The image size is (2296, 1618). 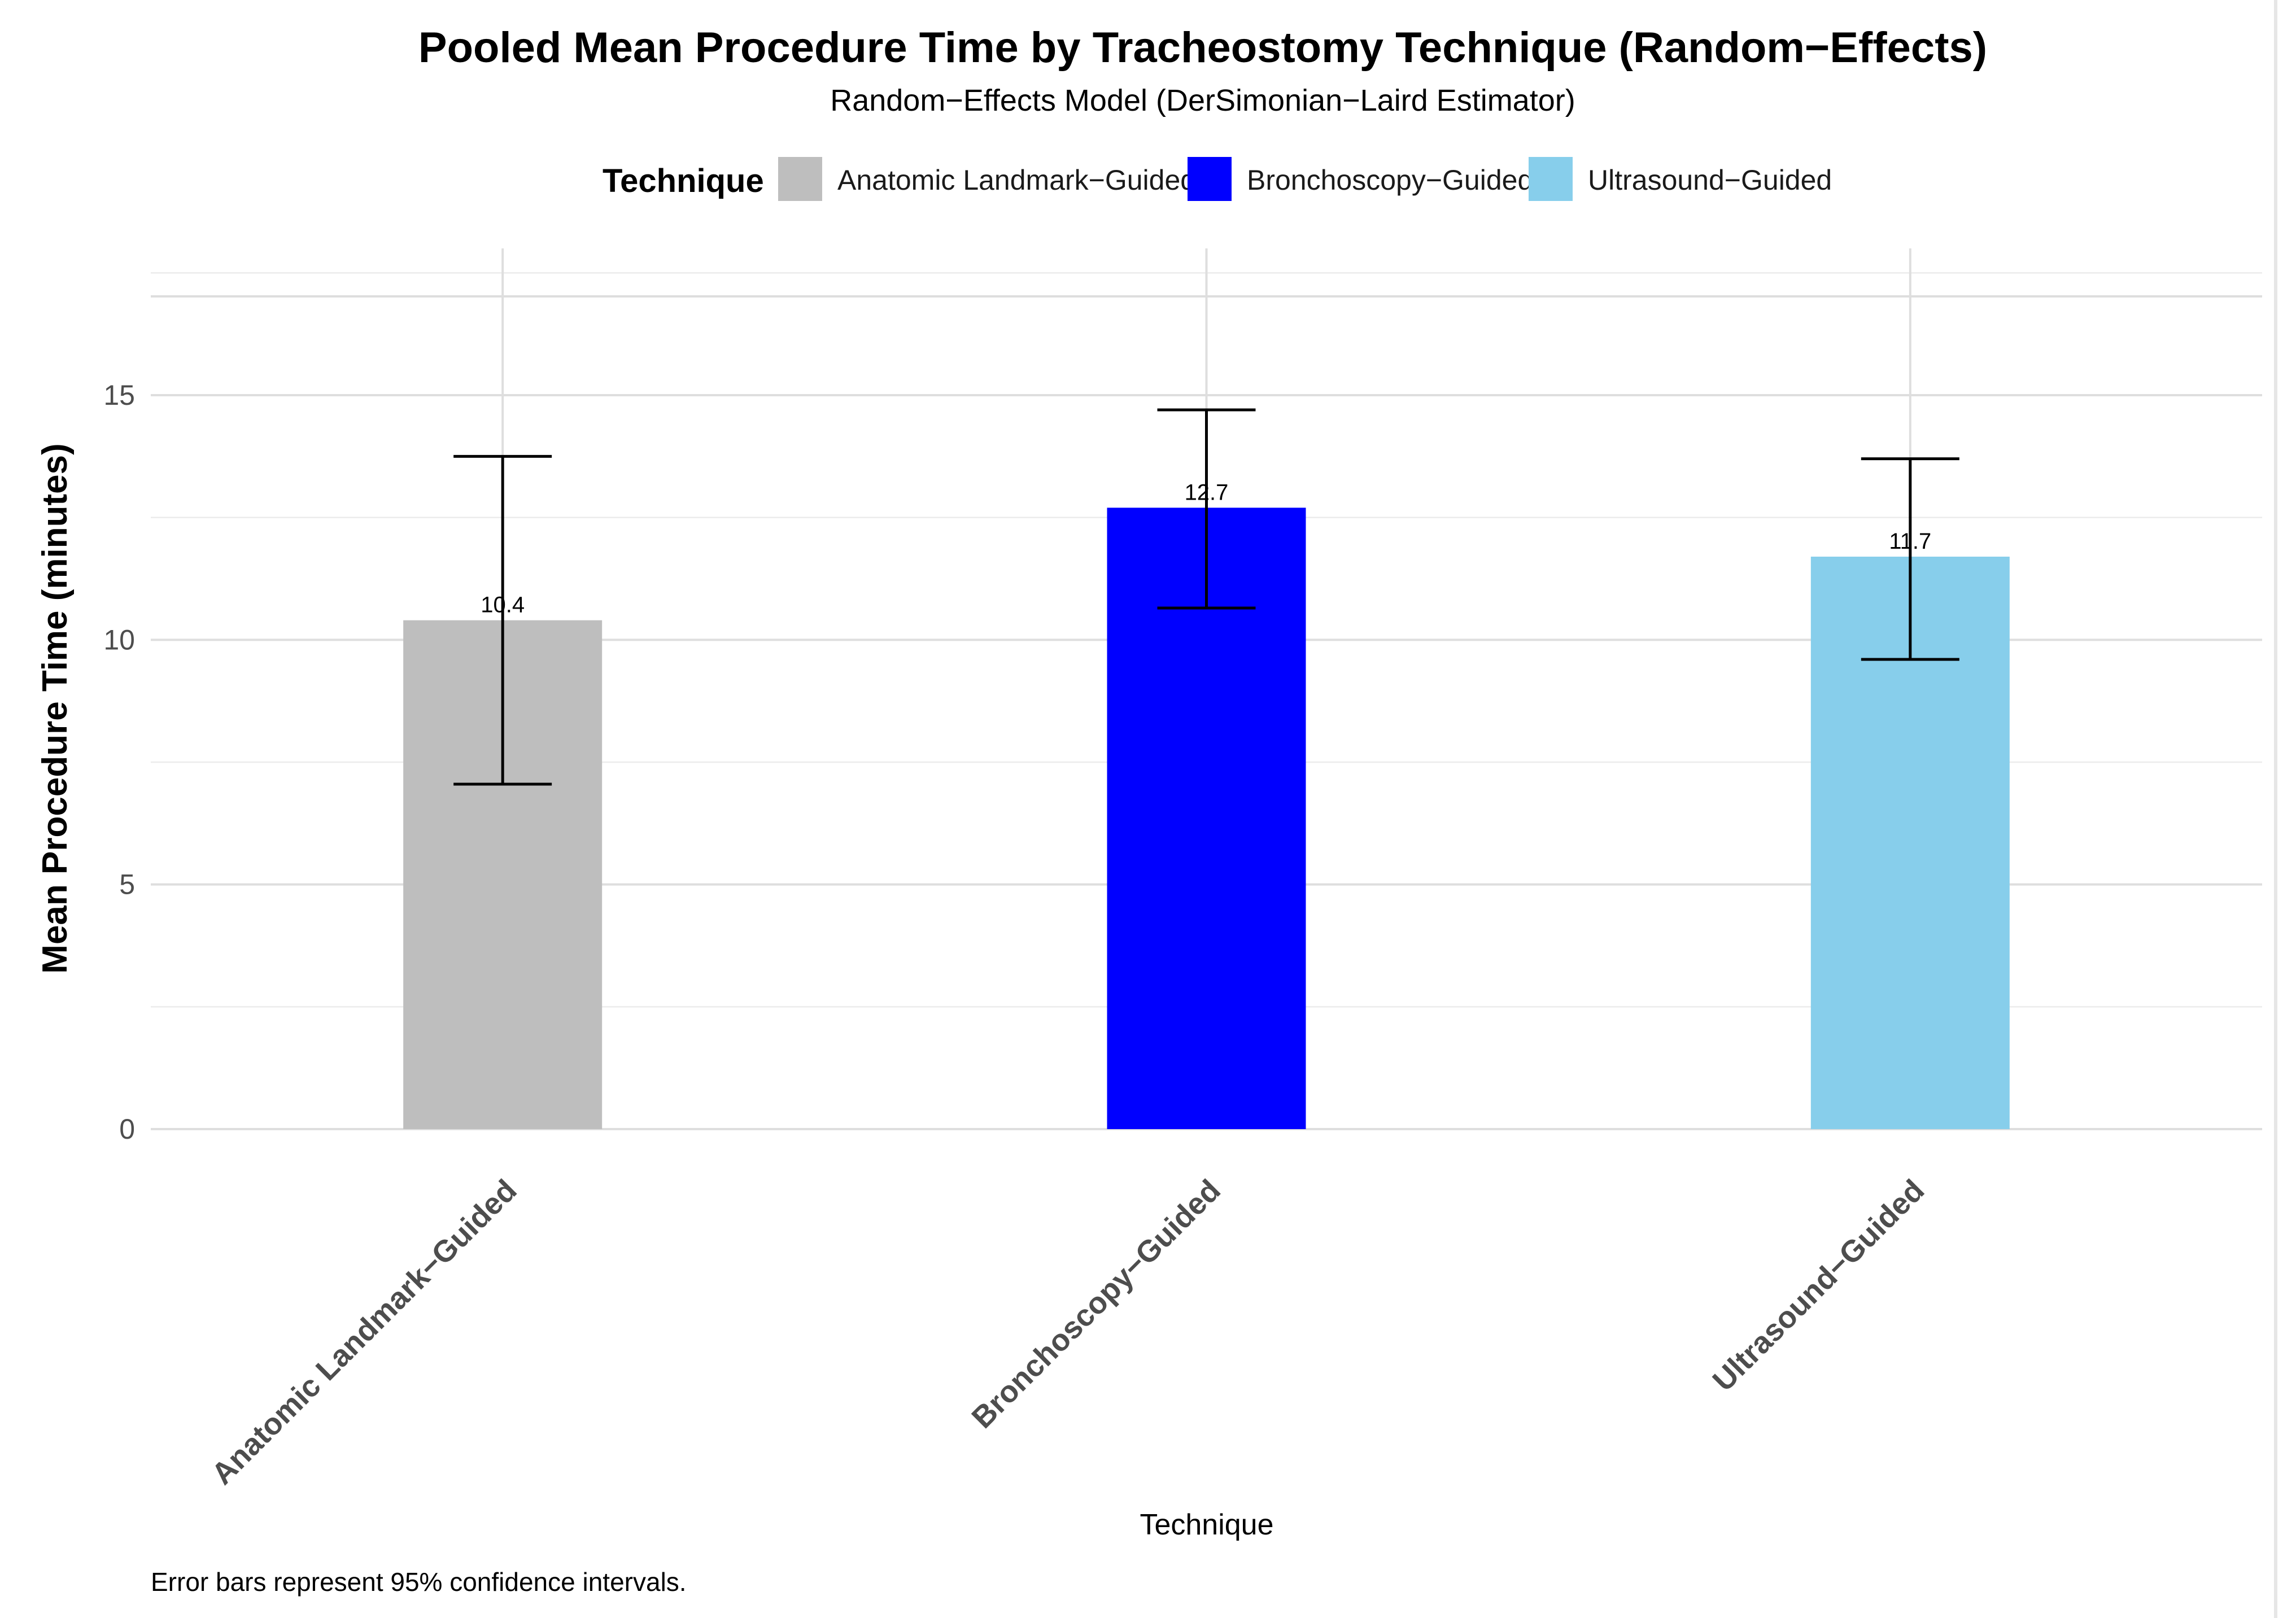 I want to click on bar, so click(x=1206, y=819).